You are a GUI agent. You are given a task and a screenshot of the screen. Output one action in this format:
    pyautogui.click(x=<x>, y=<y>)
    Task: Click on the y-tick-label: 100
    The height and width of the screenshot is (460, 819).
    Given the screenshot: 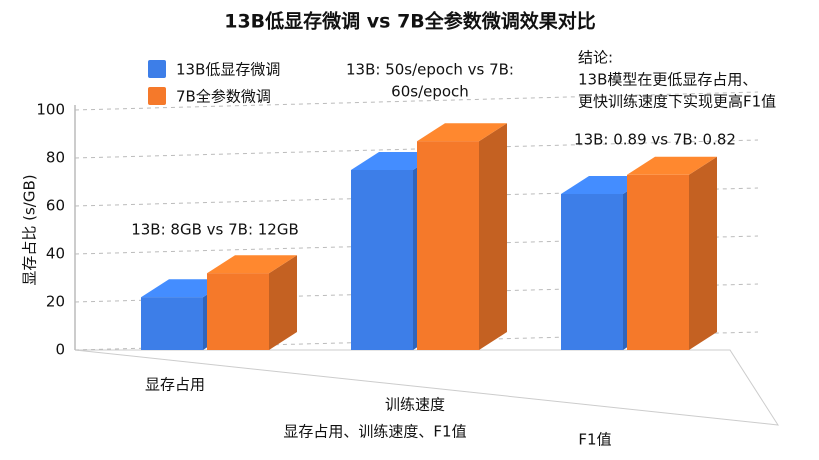 What is the action you would take?
    pyautogui.click(x=50, y=110)
    